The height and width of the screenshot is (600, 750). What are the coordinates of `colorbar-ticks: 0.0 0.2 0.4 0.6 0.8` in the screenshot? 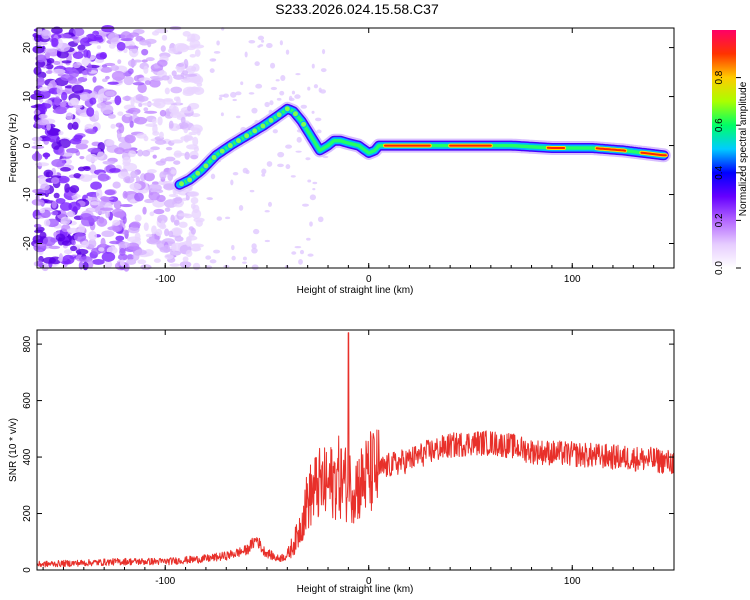 It's located at (727, 172).